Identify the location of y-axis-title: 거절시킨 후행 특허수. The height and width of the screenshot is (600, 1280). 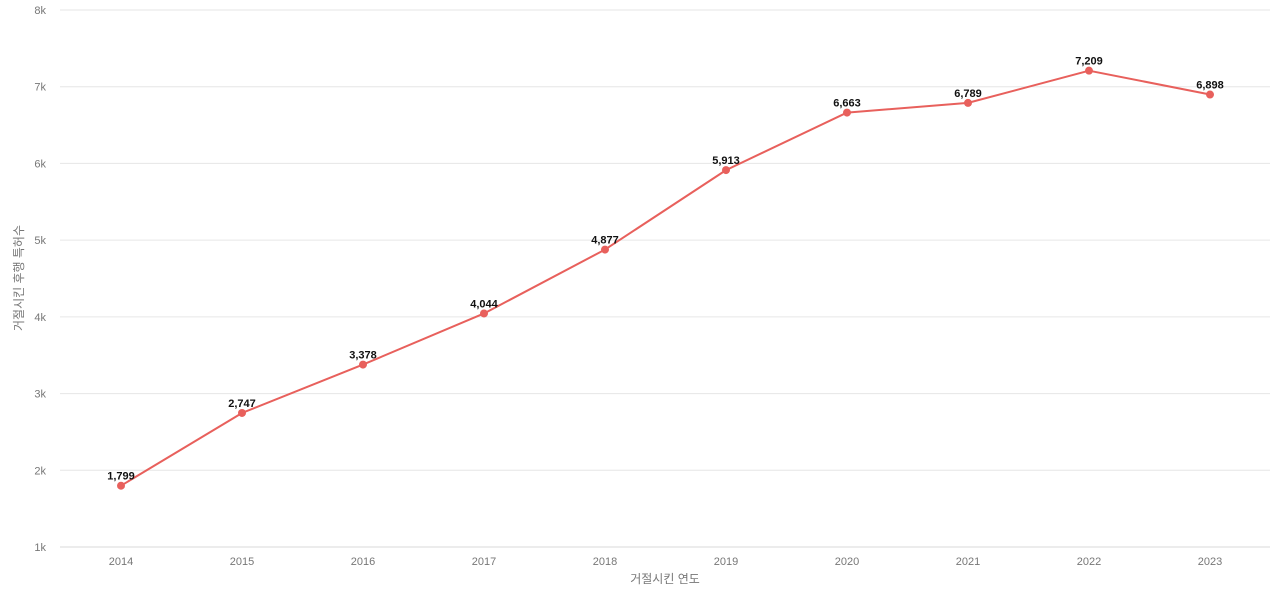
(18, 278).